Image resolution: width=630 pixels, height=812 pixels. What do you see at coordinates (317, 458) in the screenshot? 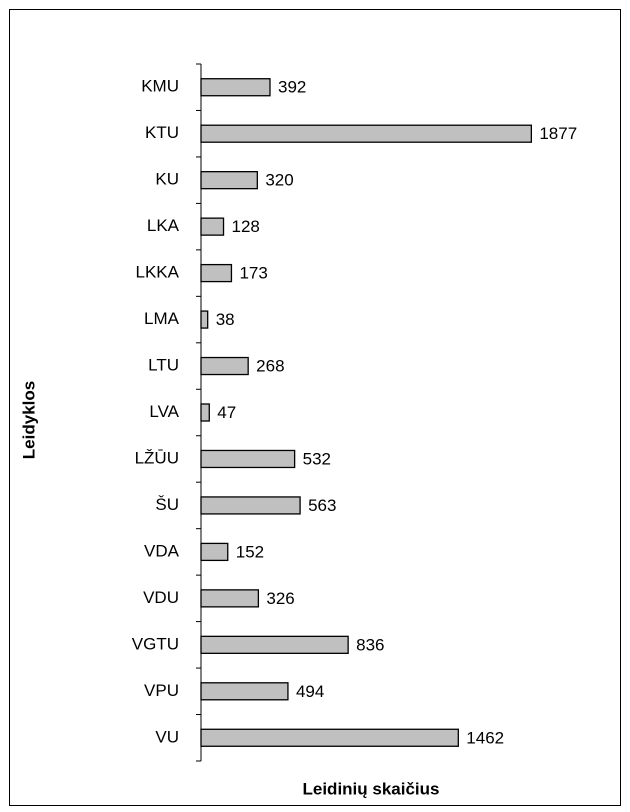
I see `data-label: 532` at bounding box center [317, 458].